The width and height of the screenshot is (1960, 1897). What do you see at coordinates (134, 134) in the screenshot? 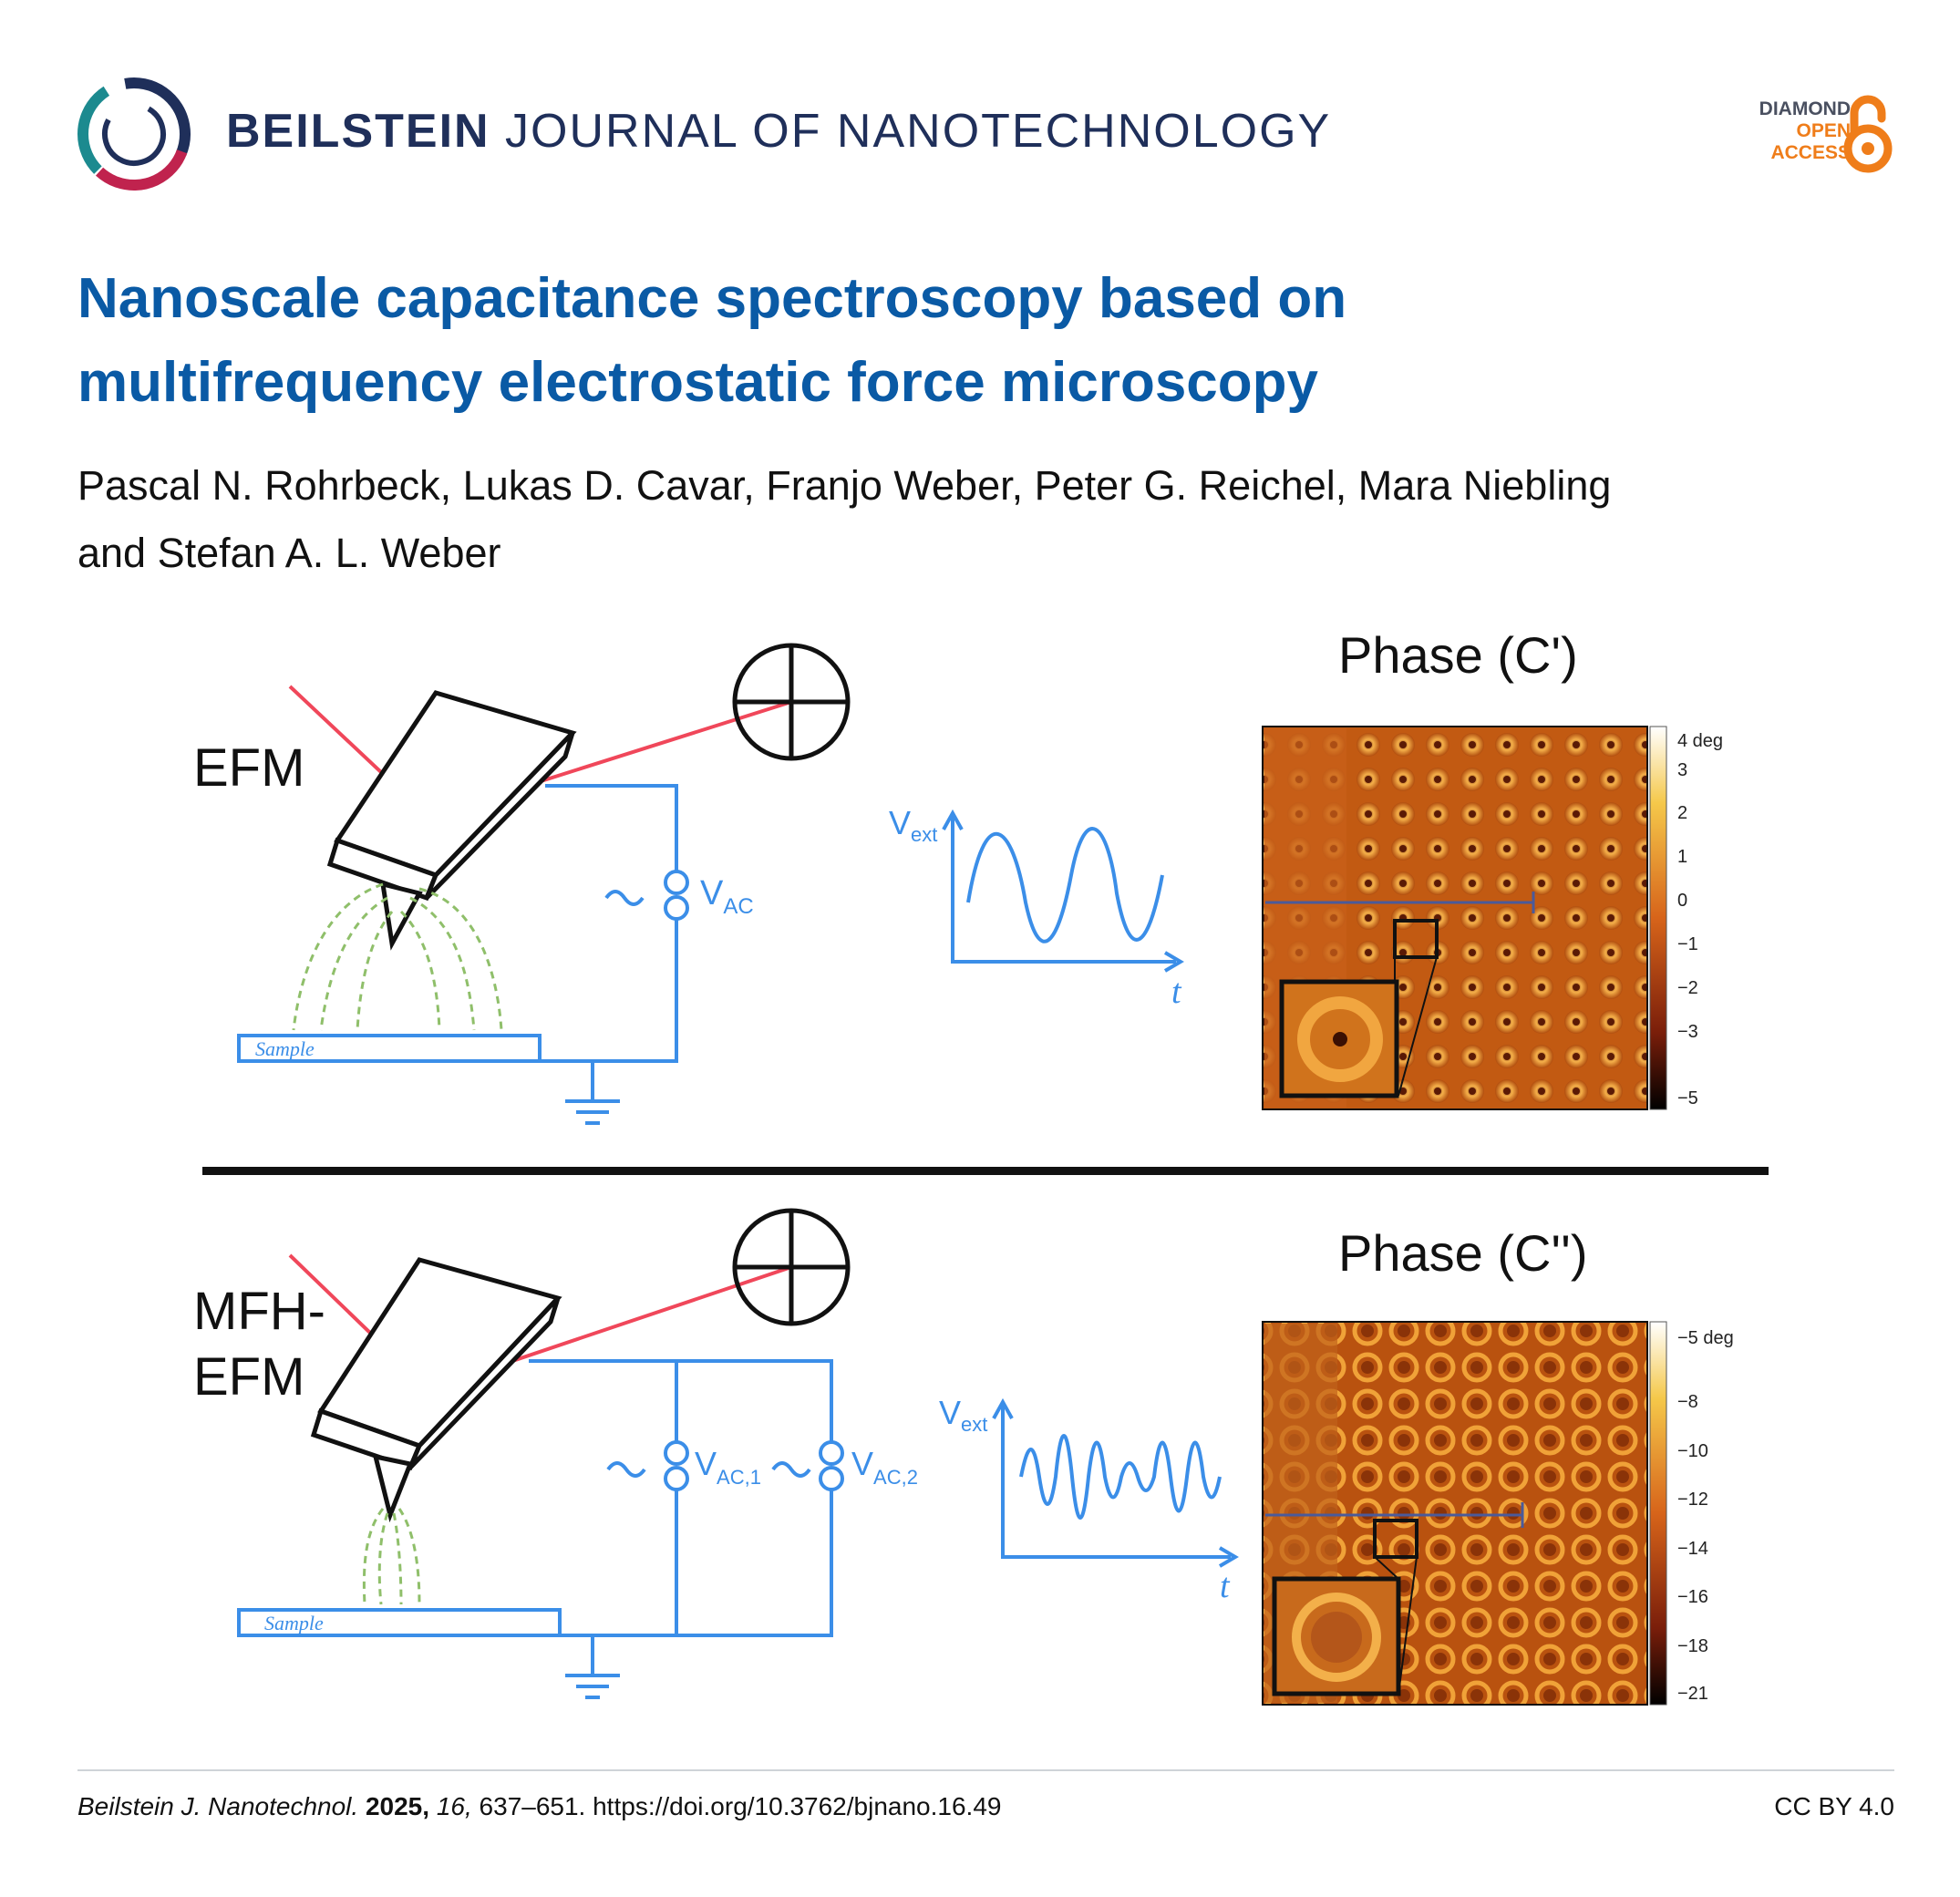
I see `journal-logo-icon` at bounding box center [134, 134].